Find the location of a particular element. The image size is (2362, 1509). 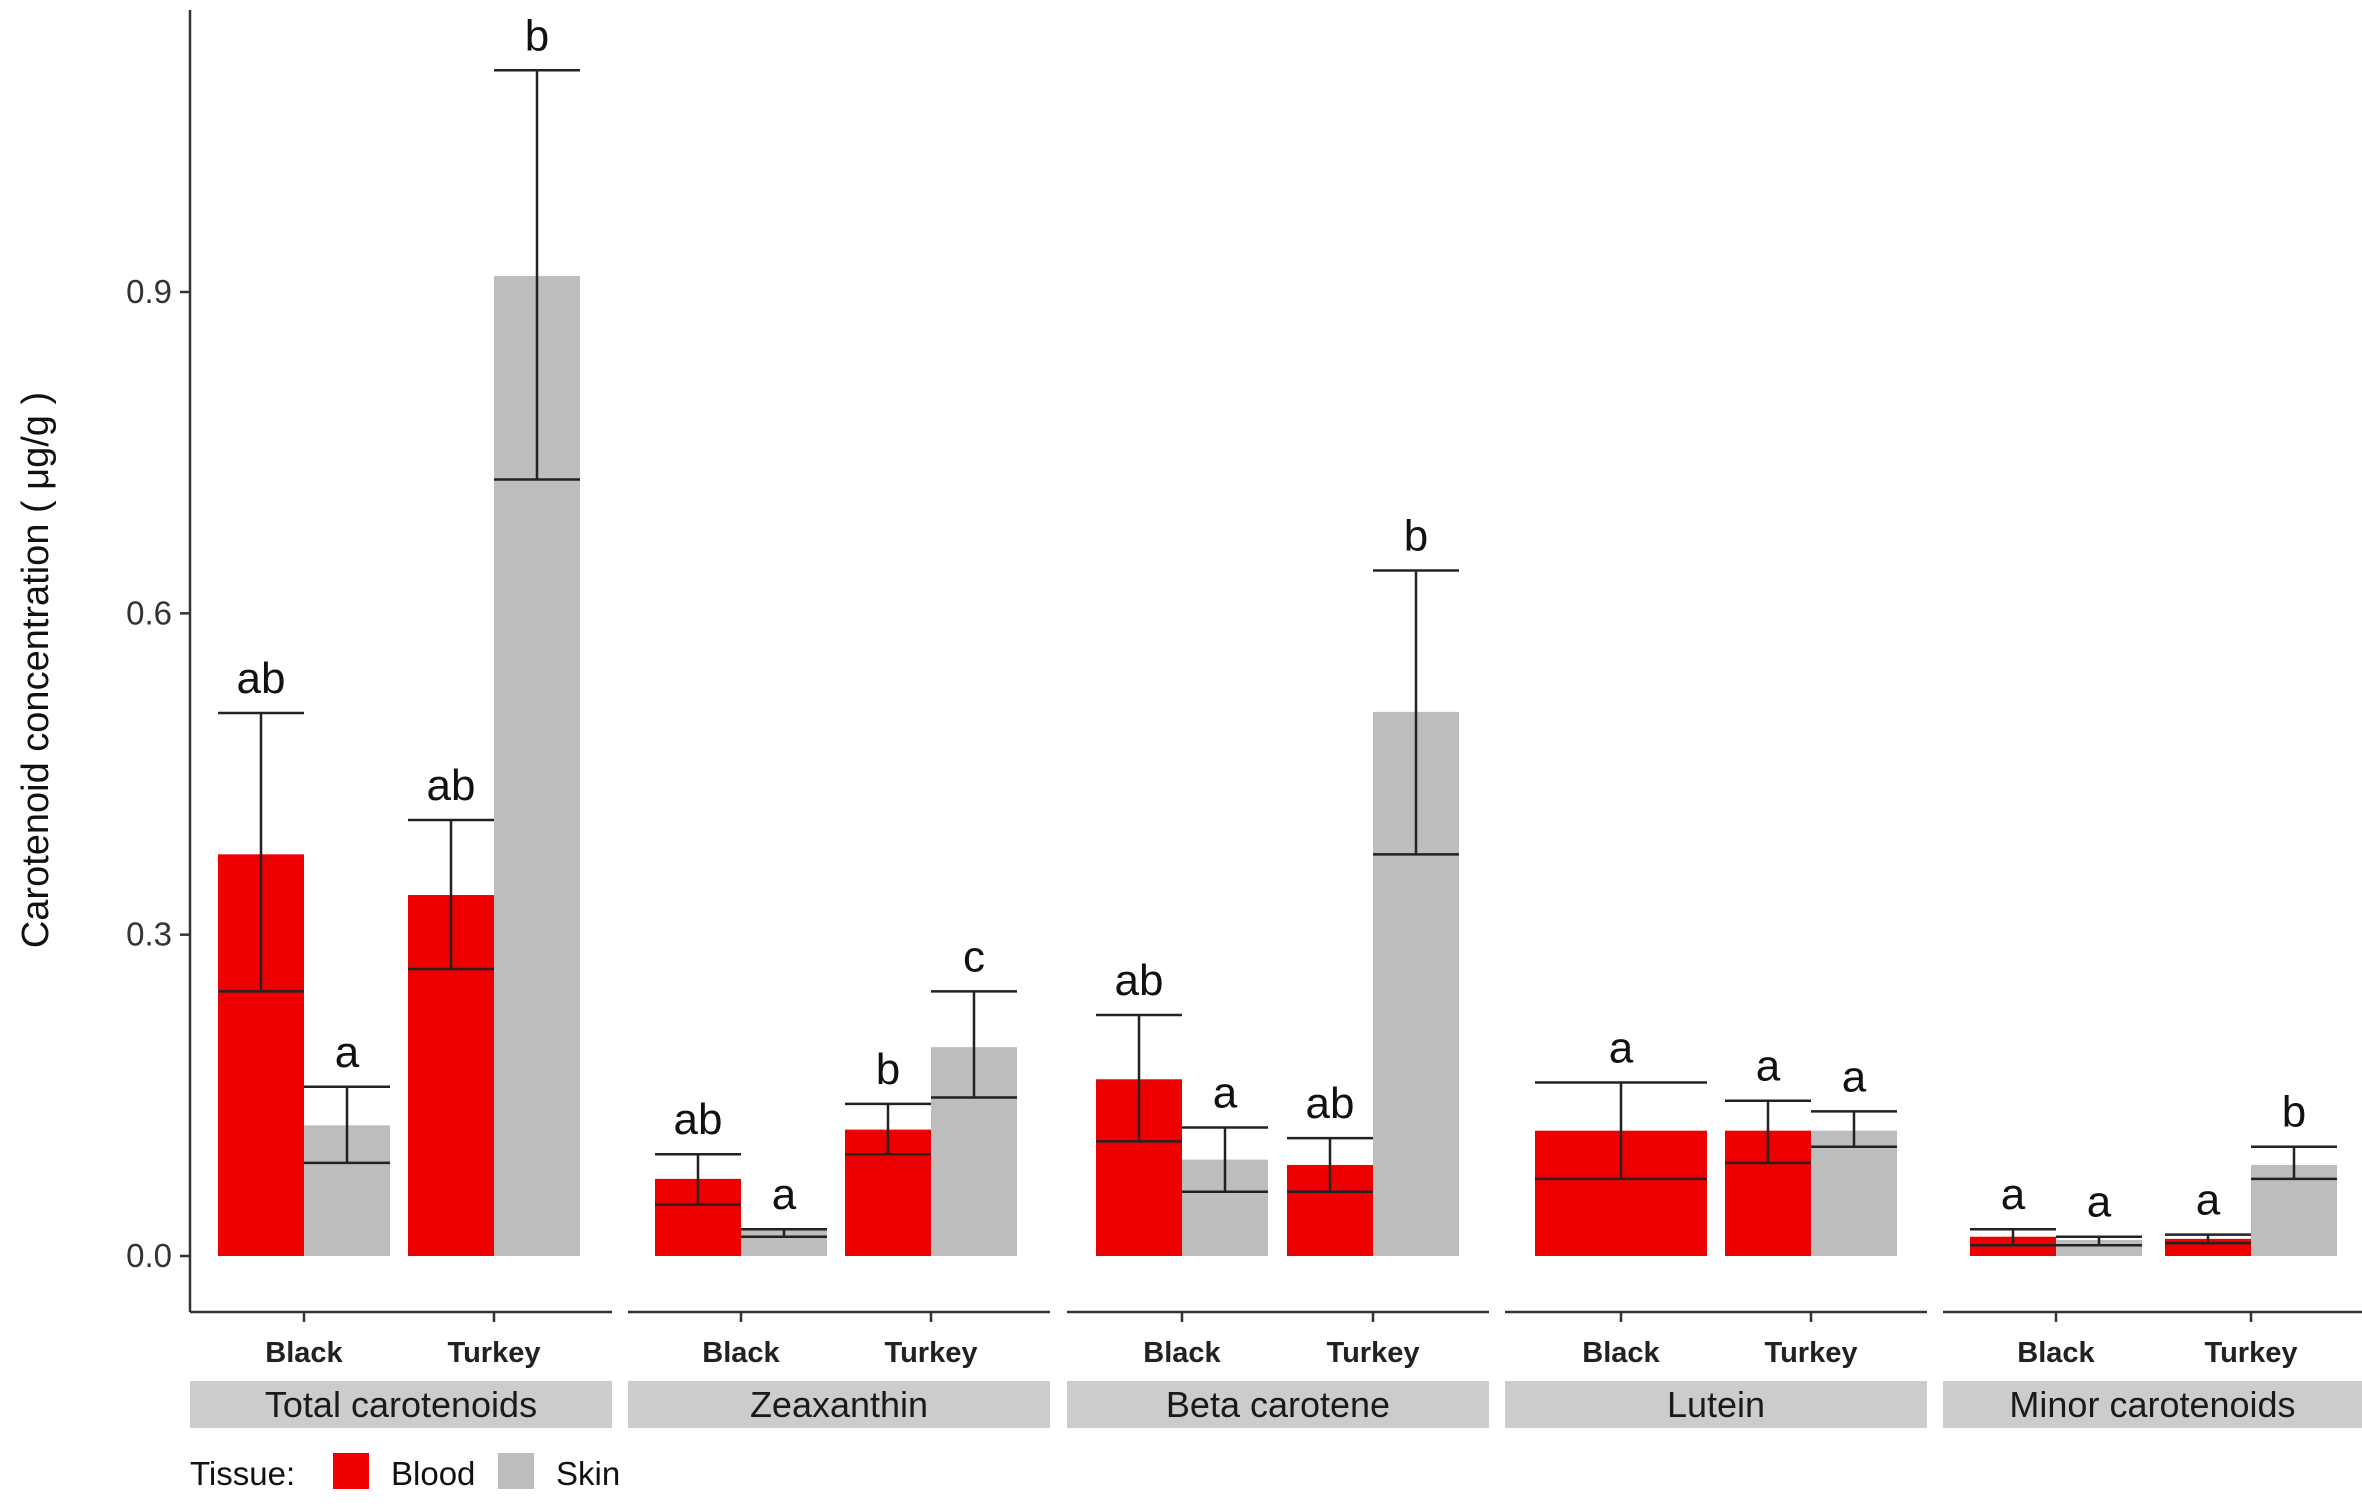

panel: Zeaxanthin Black aba Turkey b c is located at coordinates (839, 1180).